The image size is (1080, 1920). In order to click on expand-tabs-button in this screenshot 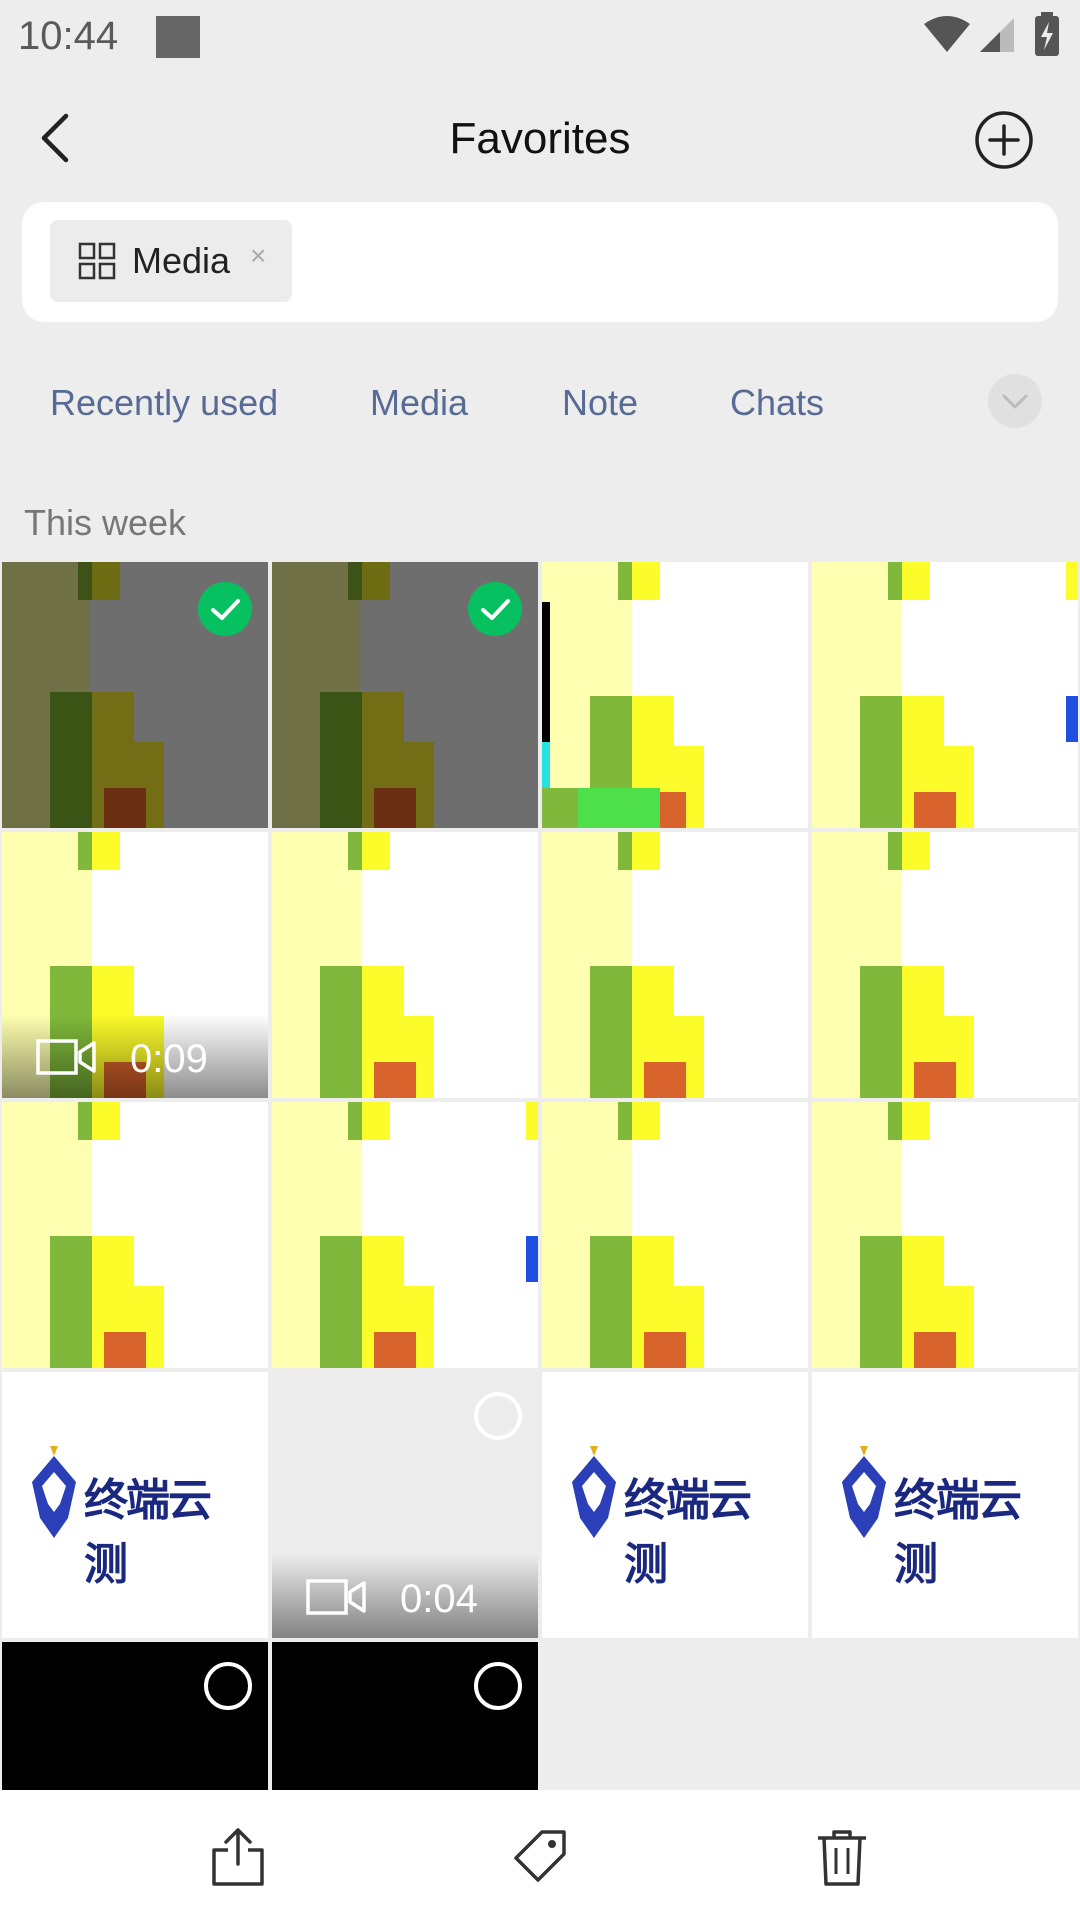, I will do `click(1015, 401)`.